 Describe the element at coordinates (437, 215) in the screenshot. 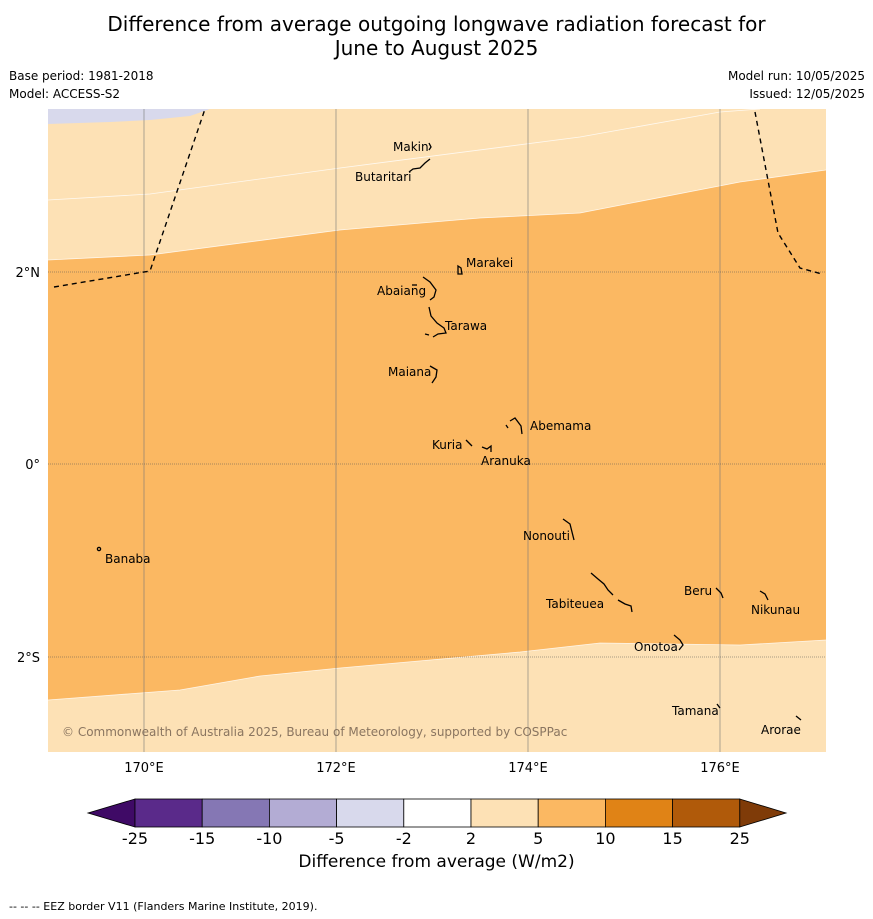

I see `contour-line-middle` at that location.